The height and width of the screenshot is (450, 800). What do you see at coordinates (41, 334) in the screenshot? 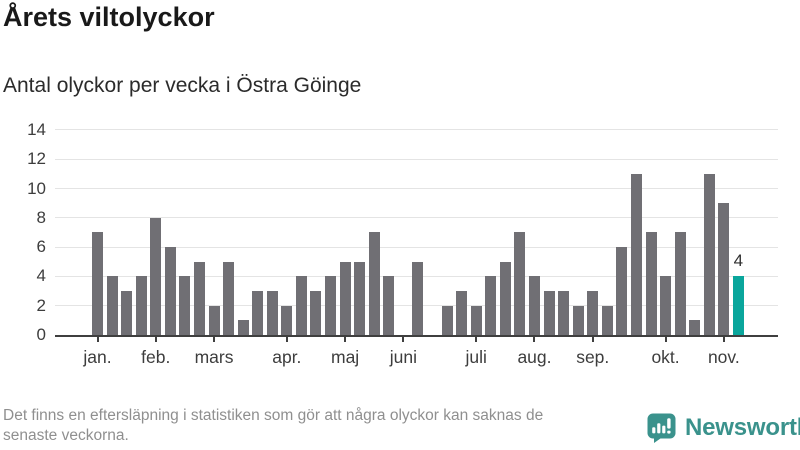
I see `y-axis-label-0: 0` at bounding box center [41, 334].